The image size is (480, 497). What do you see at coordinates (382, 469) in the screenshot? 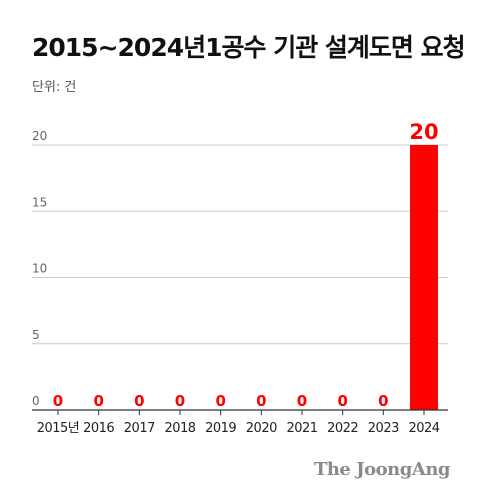
I see `publisher-credit: The JoongAng` at bounding box center [382, 469].